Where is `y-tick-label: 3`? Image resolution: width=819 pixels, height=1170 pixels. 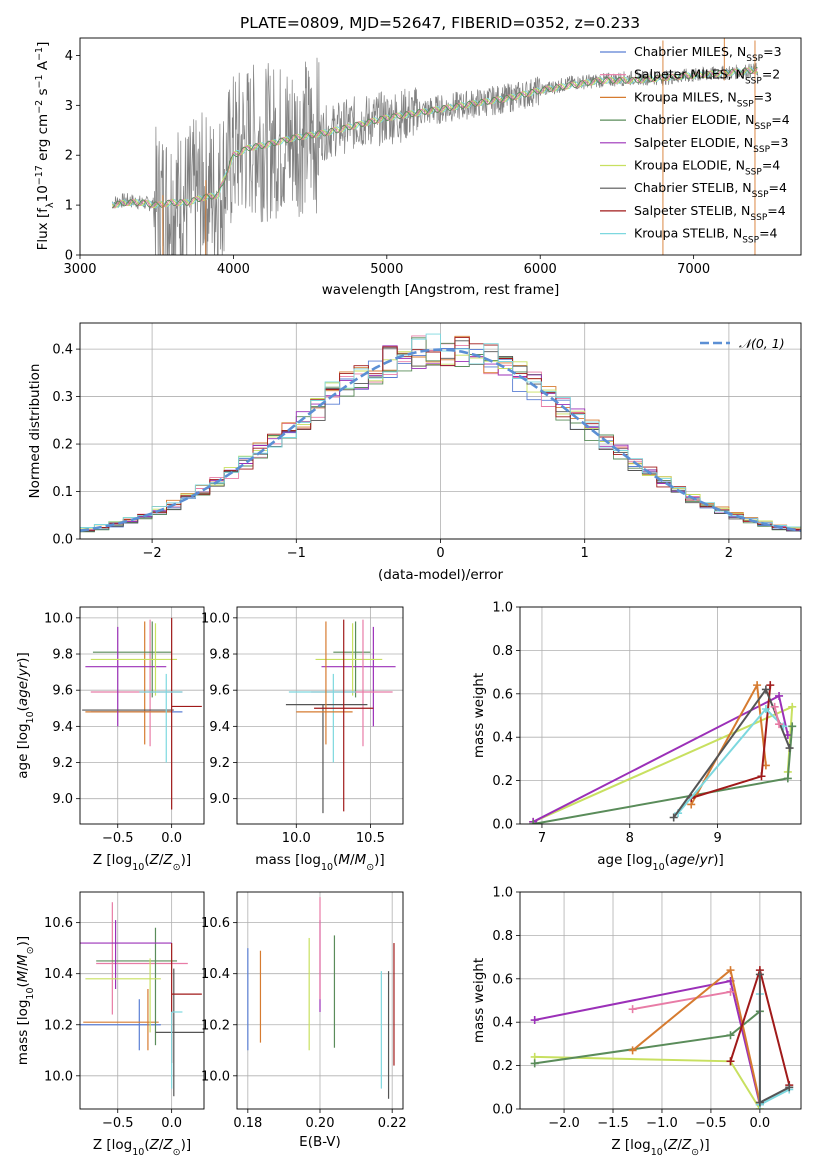 y-tick-label: 3 is located at coordinates (69, 106).